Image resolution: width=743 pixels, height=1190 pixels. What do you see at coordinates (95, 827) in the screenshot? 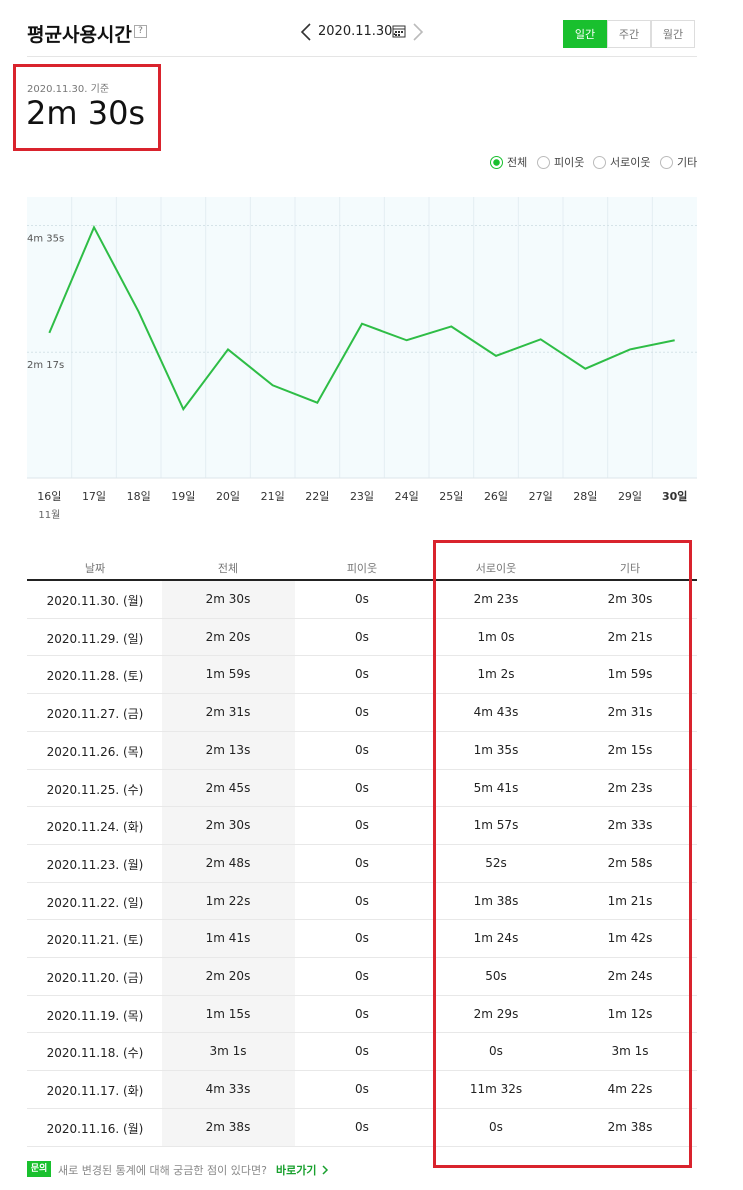
I see `table-cell: 2020.11.24. (화)` at bounding box center [95, 827].